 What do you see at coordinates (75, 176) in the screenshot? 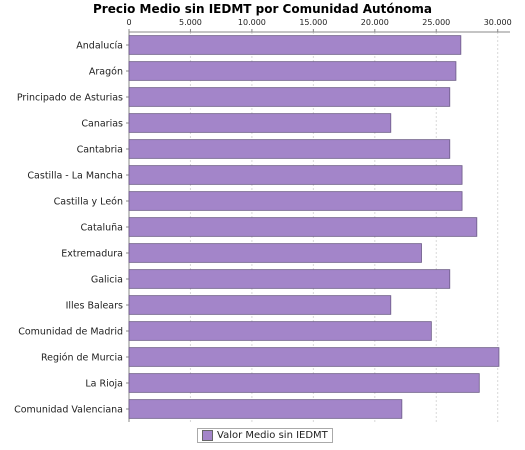
I see `category-label: Castilla - La Mancha` at bounding box center [75, 176].